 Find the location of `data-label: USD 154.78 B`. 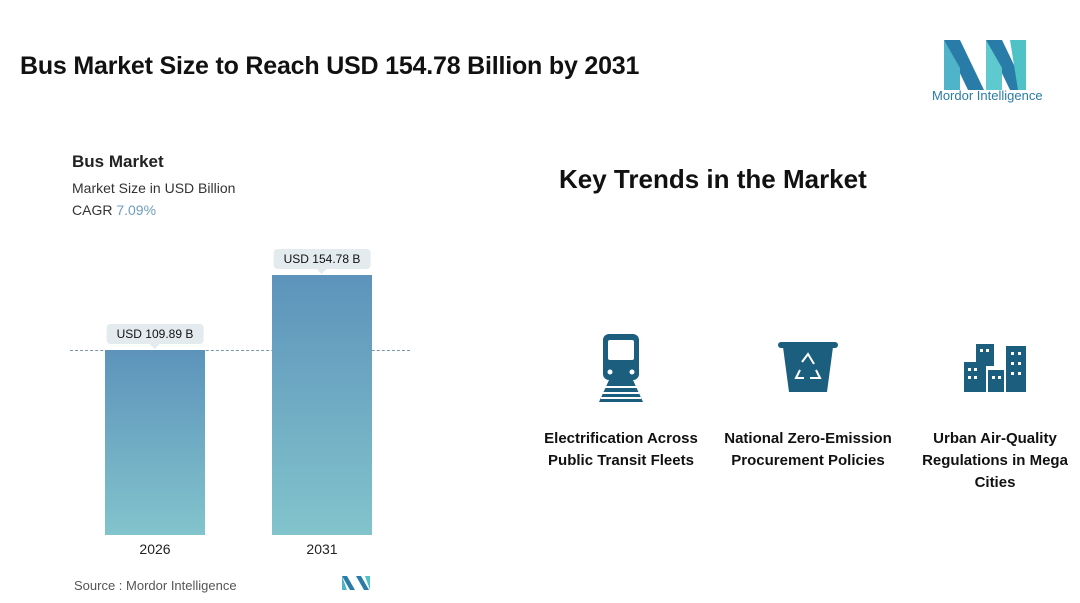

data-label: USD 154.78 B is located at coordinates (322, 261).